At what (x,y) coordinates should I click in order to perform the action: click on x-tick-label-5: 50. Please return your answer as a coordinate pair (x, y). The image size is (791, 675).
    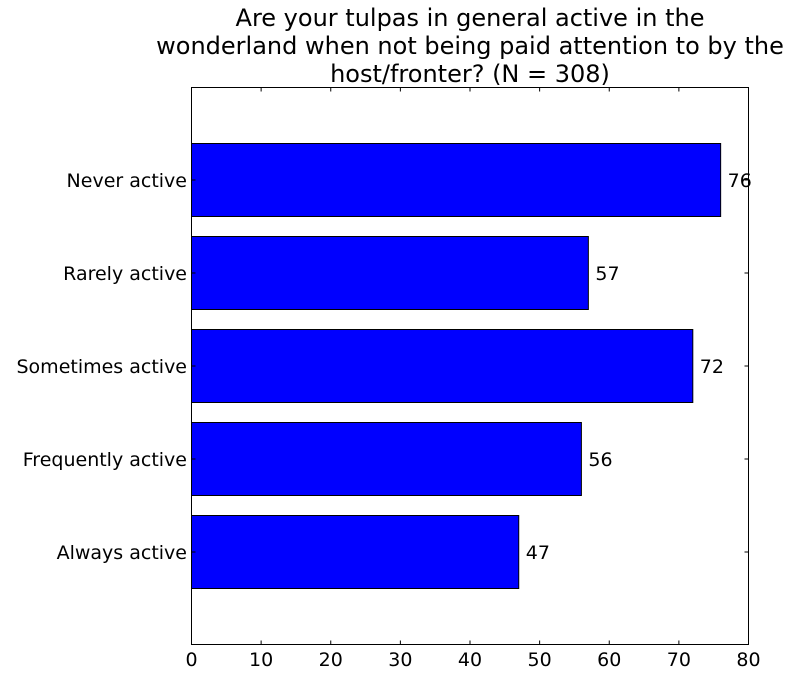
    Looking at the image, I should click on (540, 660).